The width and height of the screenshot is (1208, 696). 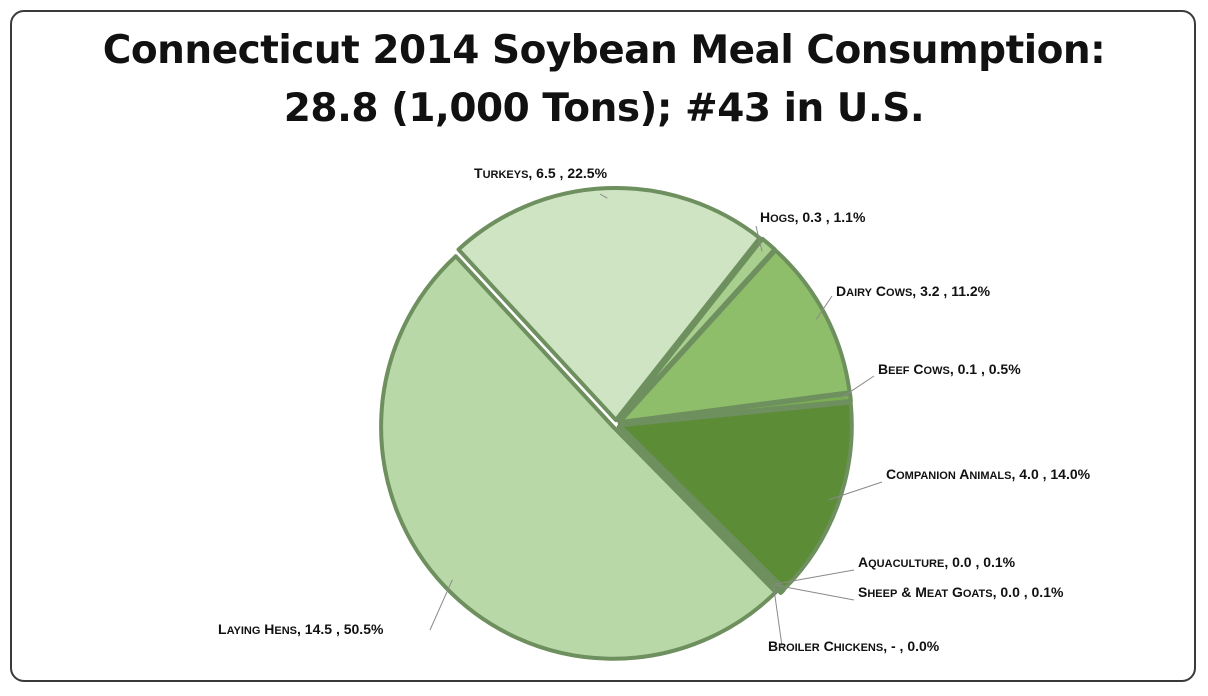 I want to click on leader-line-sheep-and-meat-goats, so click(x=814, y=592).